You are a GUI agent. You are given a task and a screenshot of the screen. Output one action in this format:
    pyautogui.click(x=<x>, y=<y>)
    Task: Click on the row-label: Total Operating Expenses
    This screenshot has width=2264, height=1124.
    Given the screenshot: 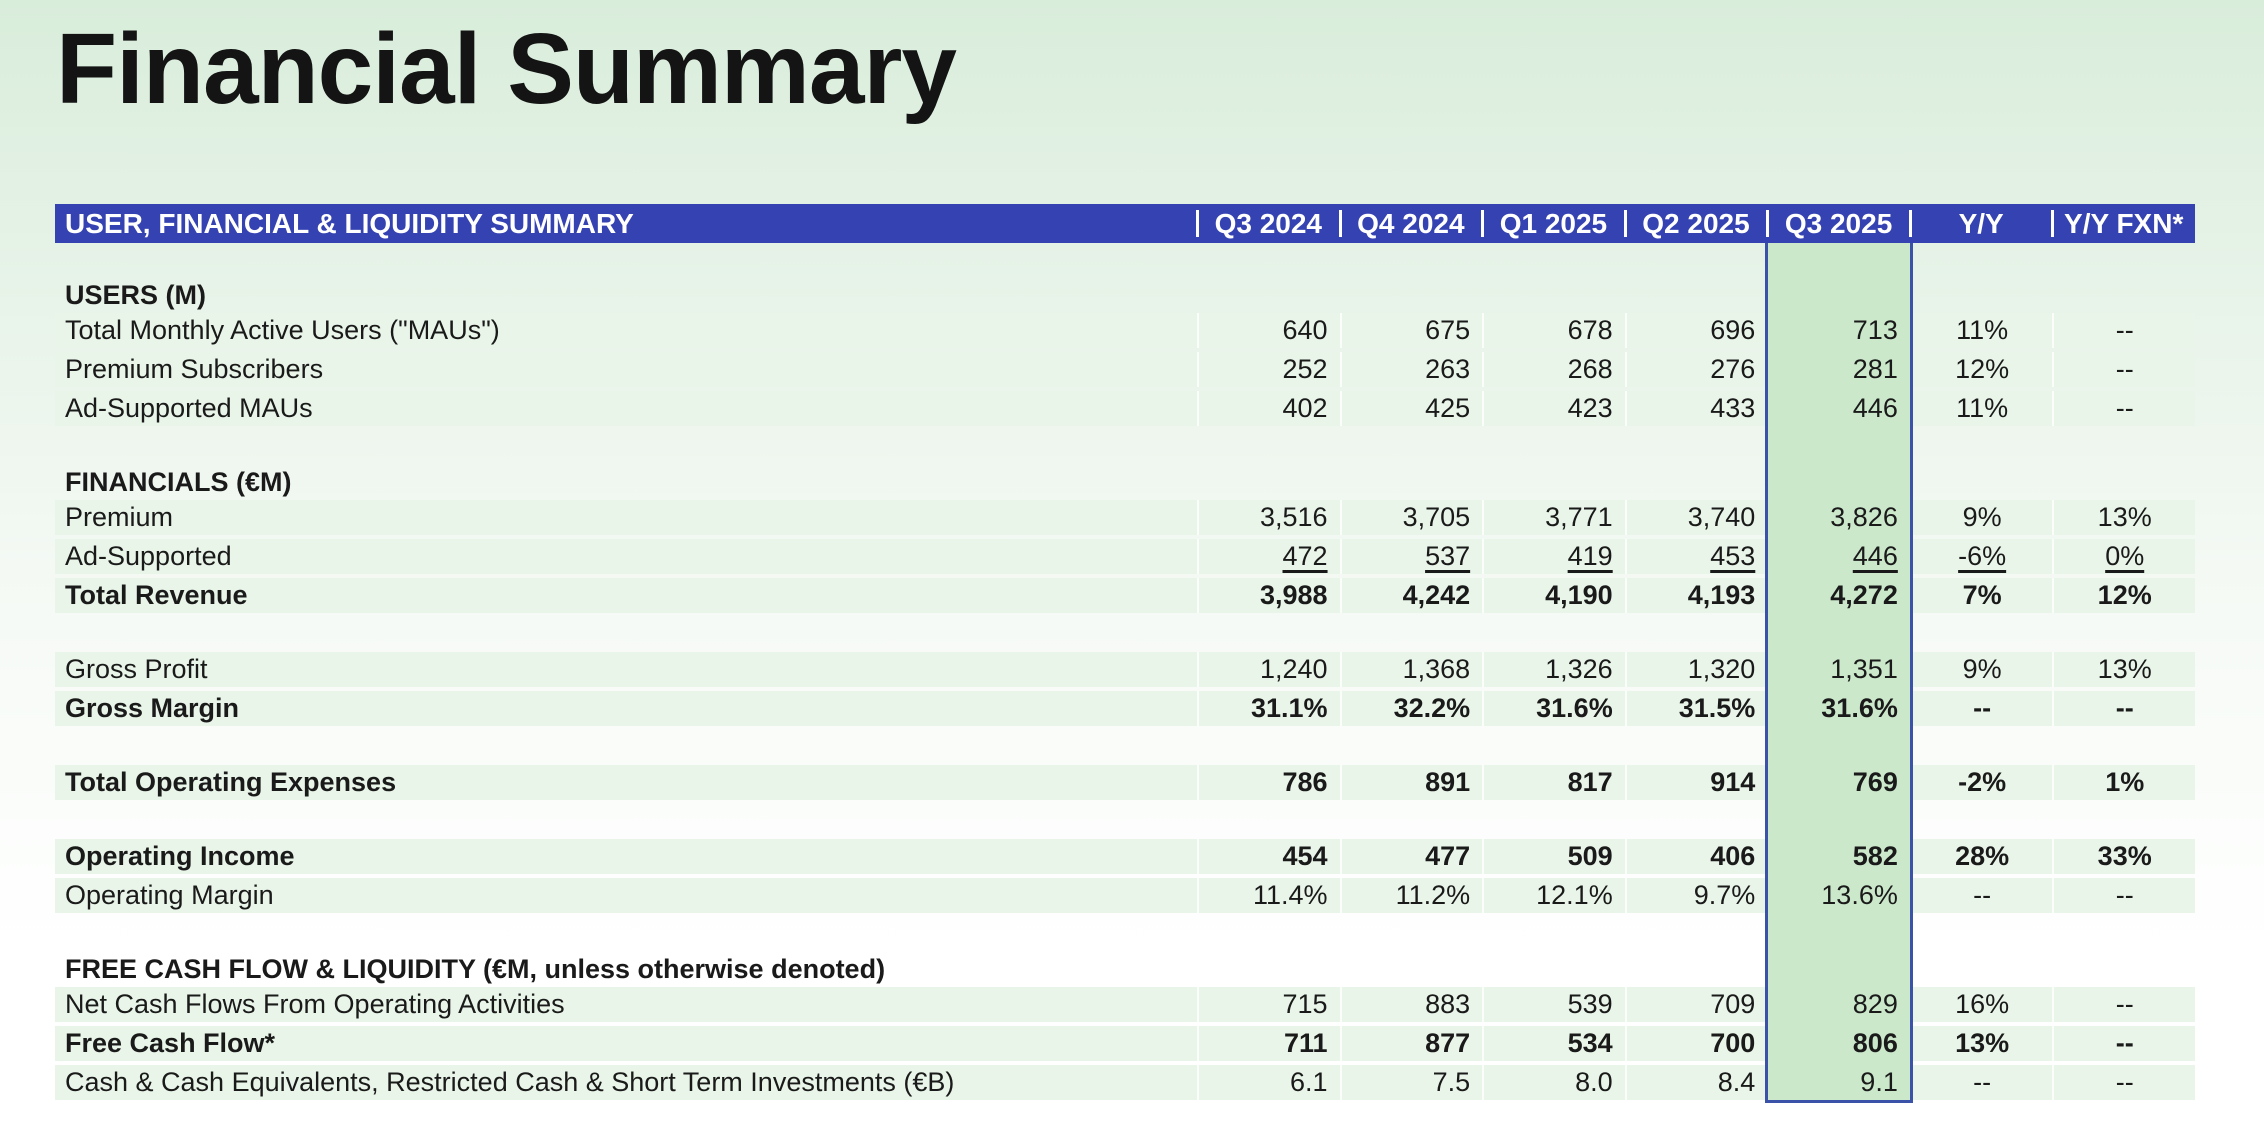 What is the action you would take?
    pyautogui.click(x=626, y=782)
    